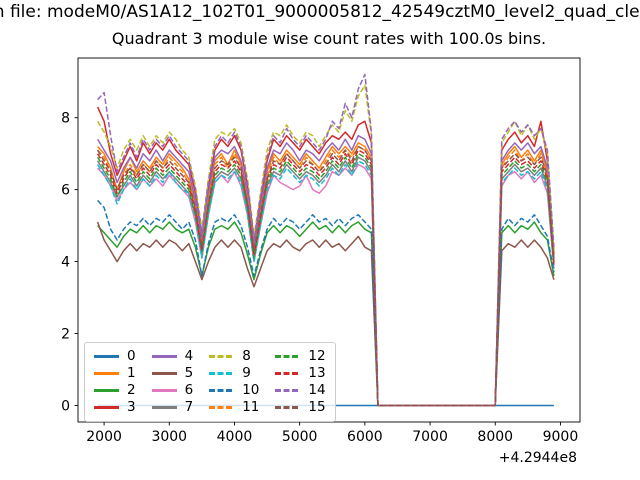 The image size is (640, 480). I want to click on legend-entry-7: 7, so click(172, 407).